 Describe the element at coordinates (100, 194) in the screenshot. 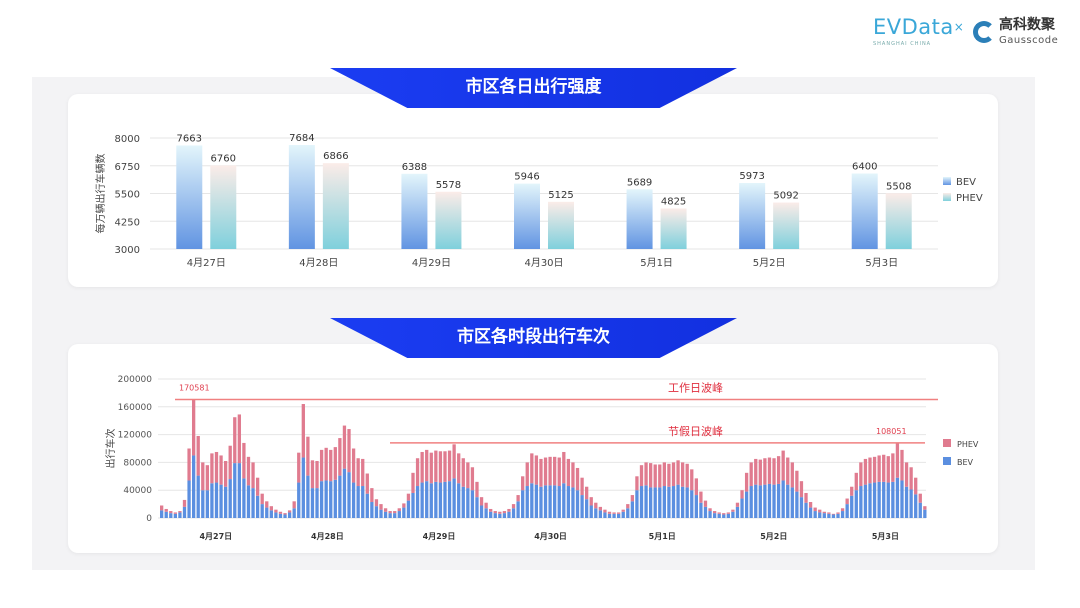

I see `y-axis-label: 每万辆出行车辆数` at that location.